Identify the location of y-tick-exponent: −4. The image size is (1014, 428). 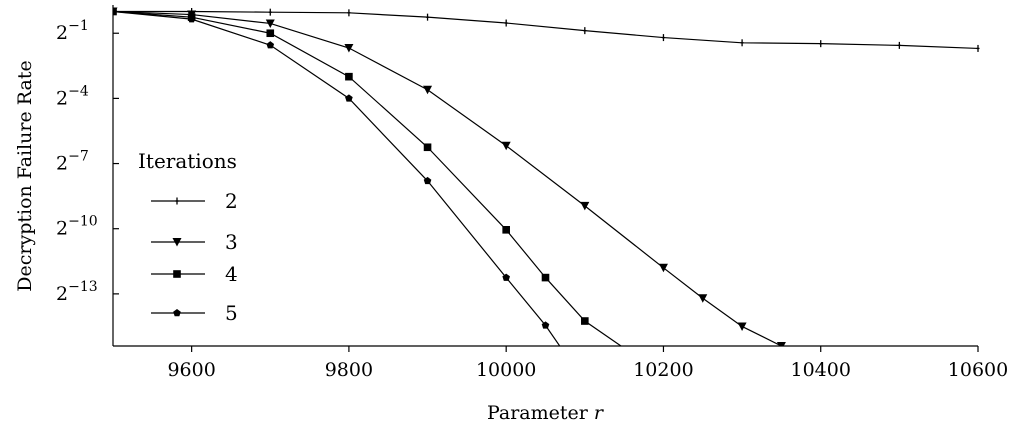
(78, 91).